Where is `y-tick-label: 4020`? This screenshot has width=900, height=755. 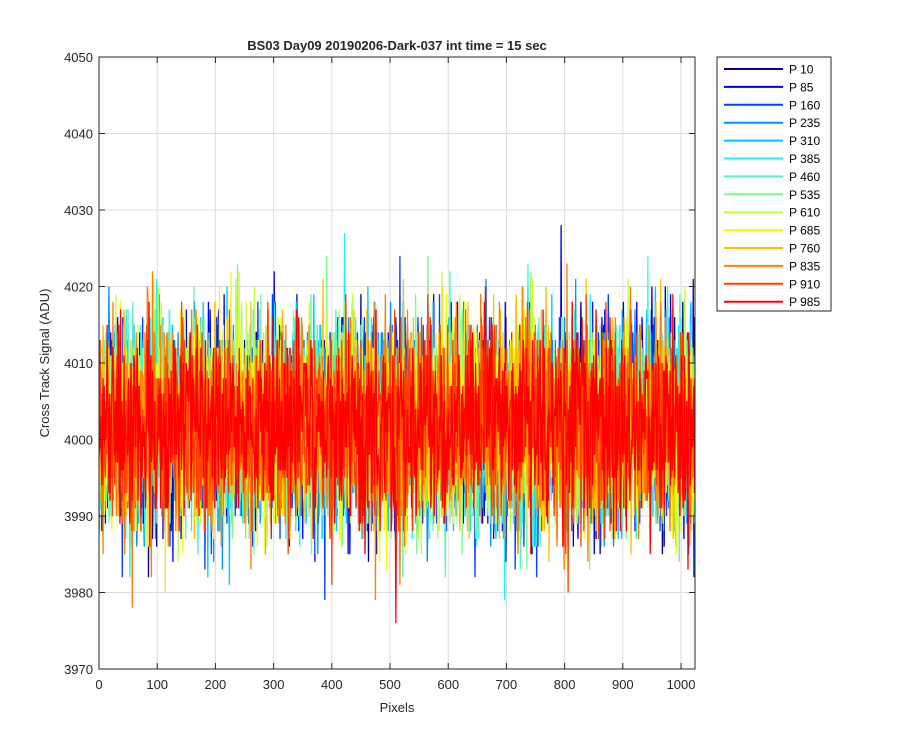 y-tick-label: 4020 is located at coordinates (78, 287).